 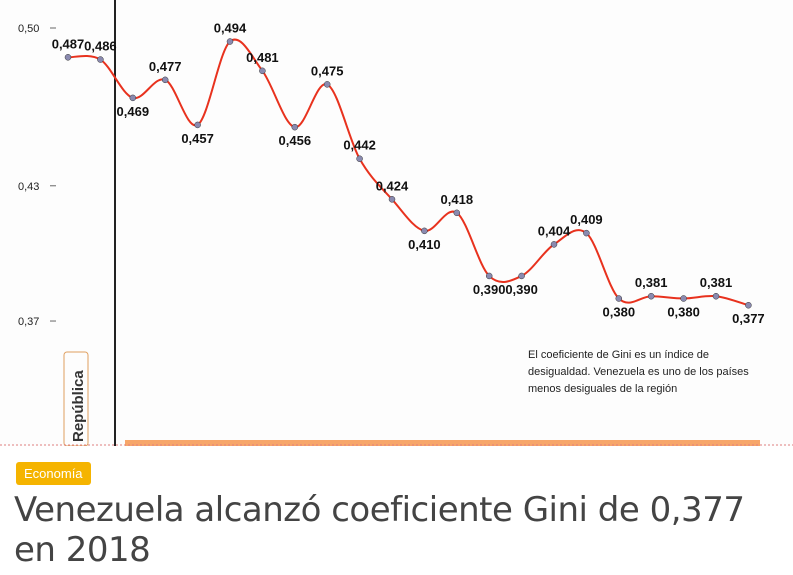 What do you see at coordinates (28, 29) in the screenshot?
I see `y-tick-label: 0,50` at bounding box center [28, 29].